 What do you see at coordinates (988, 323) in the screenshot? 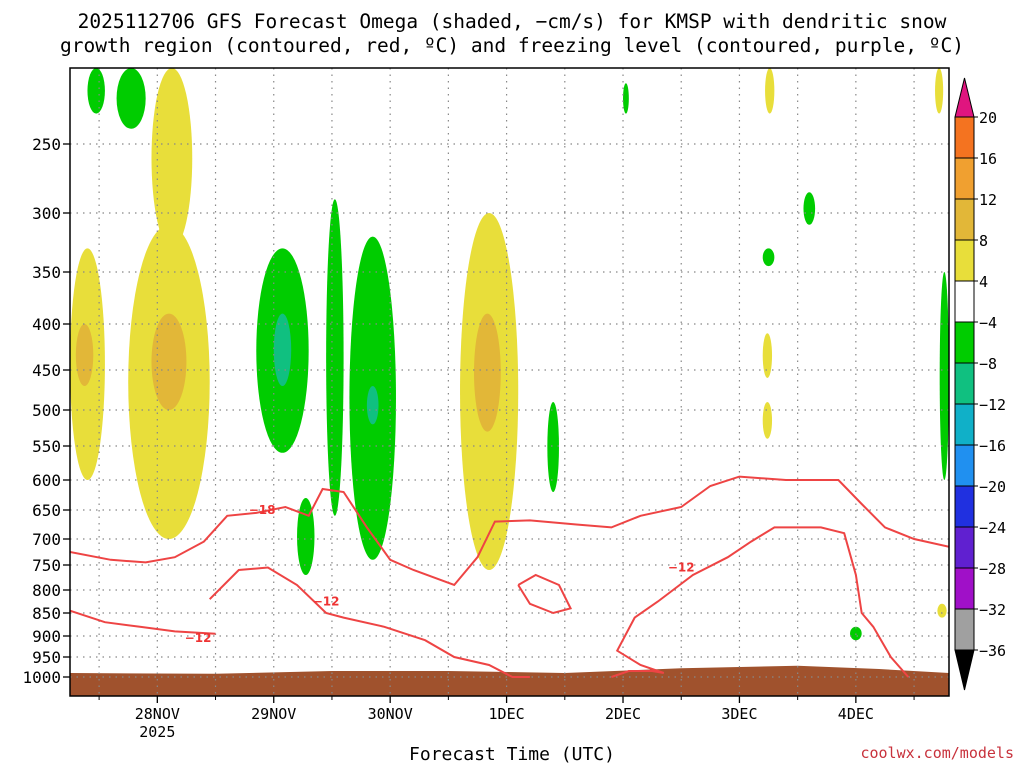
I see `colorbar-label-5: −4` at bounding box center [988, 323].